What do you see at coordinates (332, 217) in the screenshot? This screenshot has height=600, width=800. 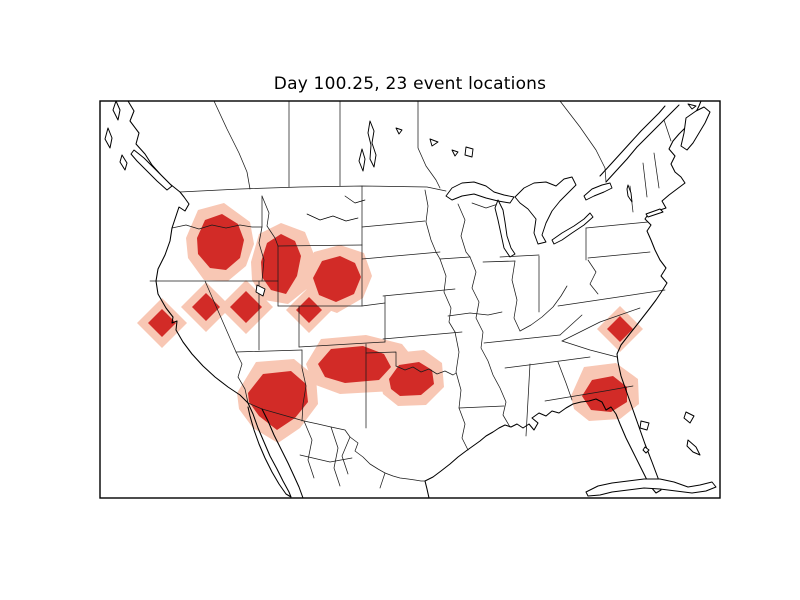 I see `missouri-river-mt` at bounding box center [332, 217].